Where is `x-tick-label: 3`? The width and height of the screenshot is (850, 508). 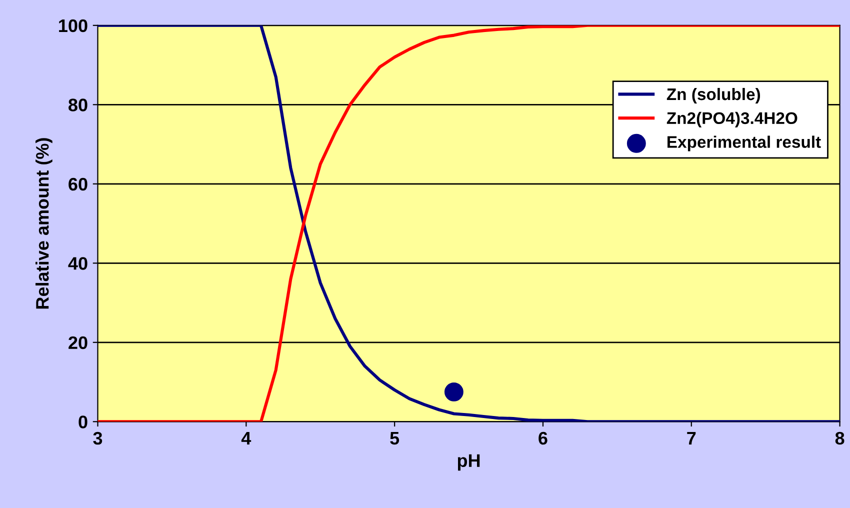
x-tick-label: 3 is located at coordinates (97, 438).